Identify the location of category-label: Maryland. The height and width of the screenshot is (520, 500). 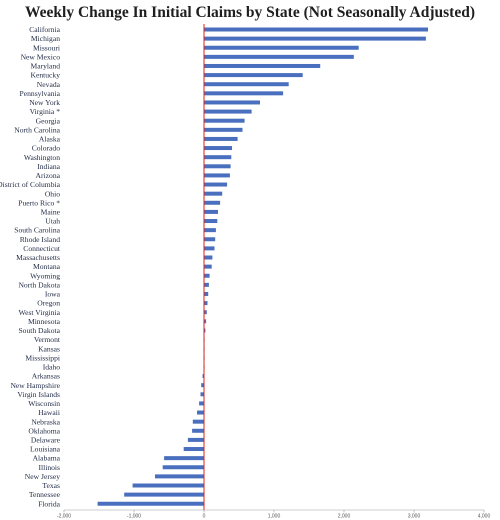
(45, 66).